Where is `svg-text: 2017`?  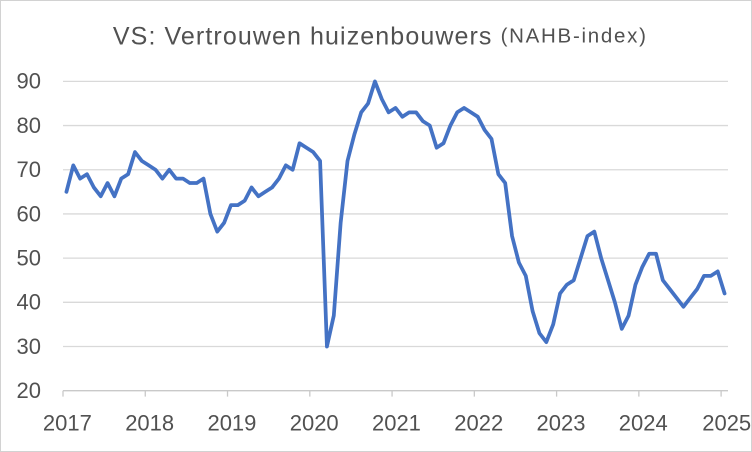
svg-text: 2017 is located at coordinates (66, 422).